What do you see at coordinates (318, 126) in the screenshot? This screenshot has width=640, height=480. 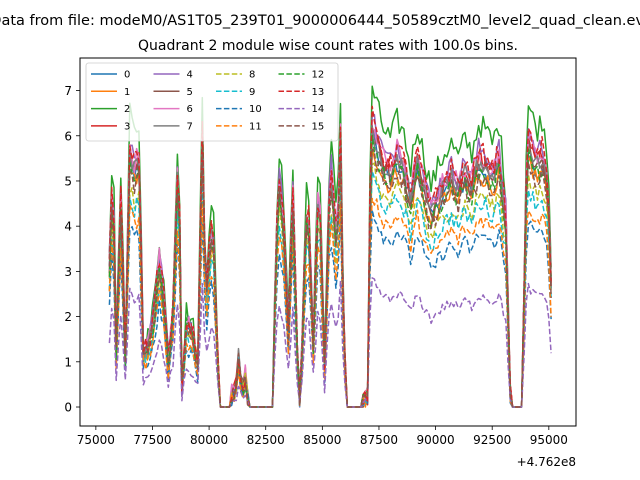 I see `legend-label-15: 15` at bounding box center [318, 126].